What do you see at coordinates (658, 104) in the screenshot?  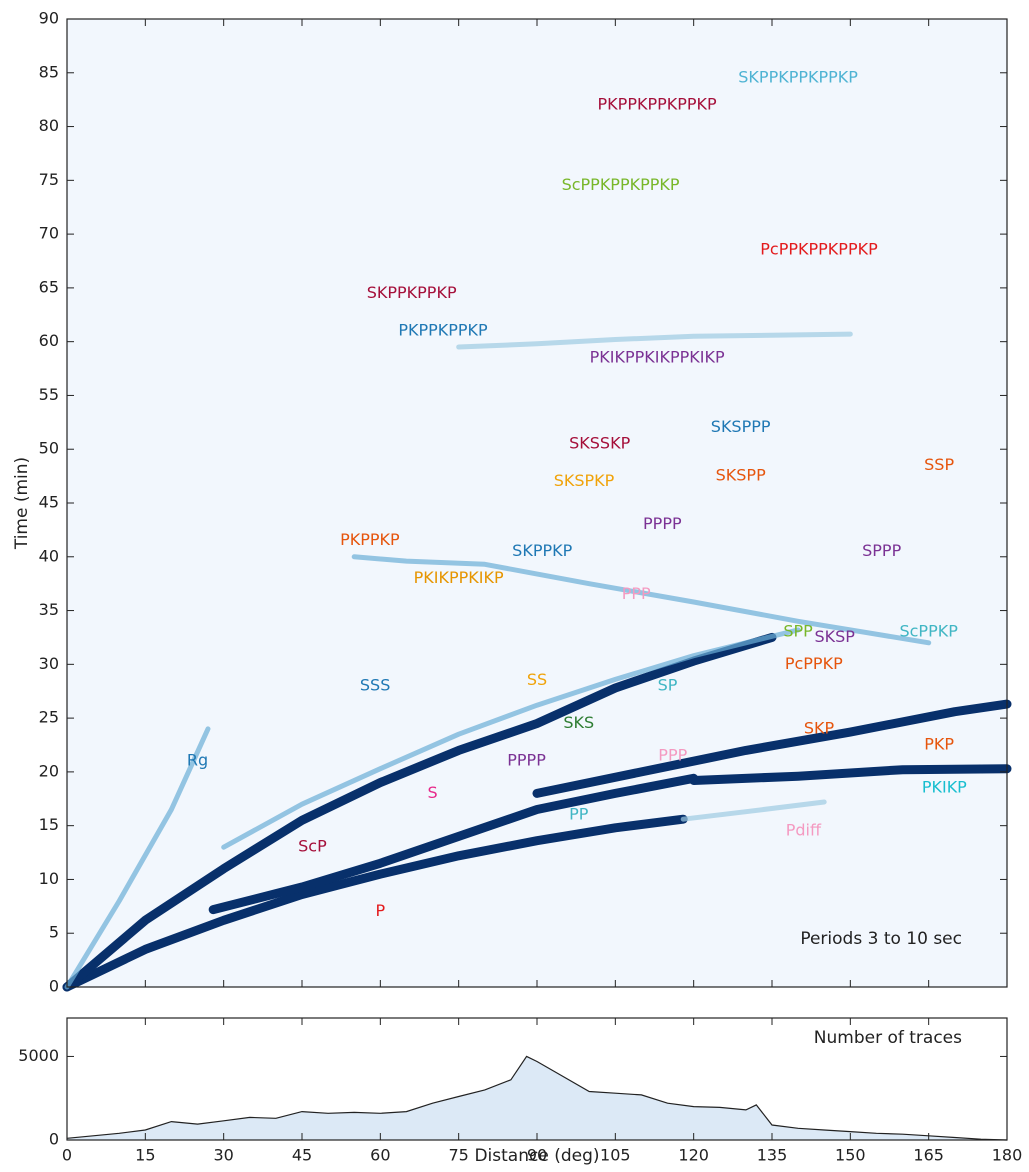 I see `phase-label: PKPPKPPKPPKP` at bounding box center [658, 104].